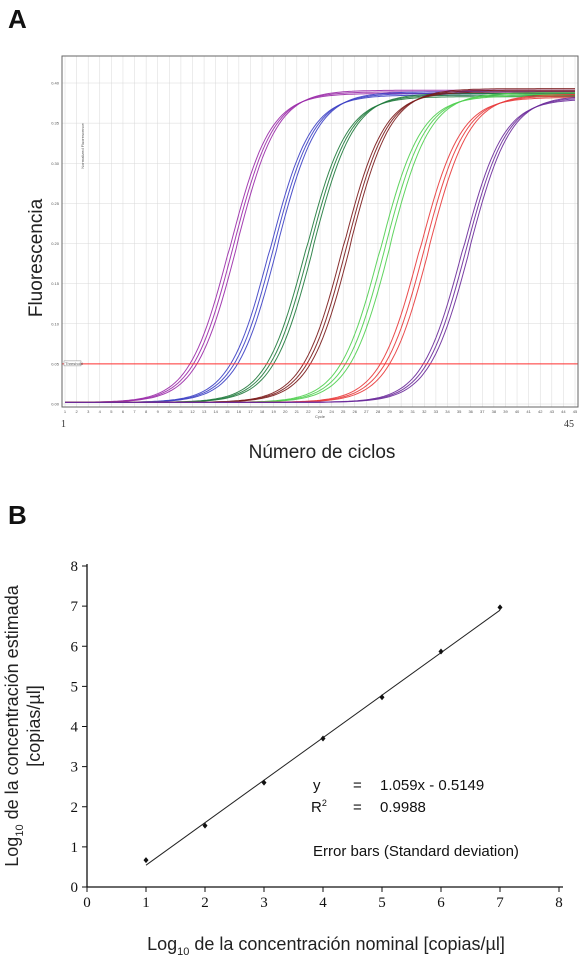  What do you see at coordinates (262, 411) in the screenshot?
I see `x-tick-label: 18` at bounding box center [262, 411].